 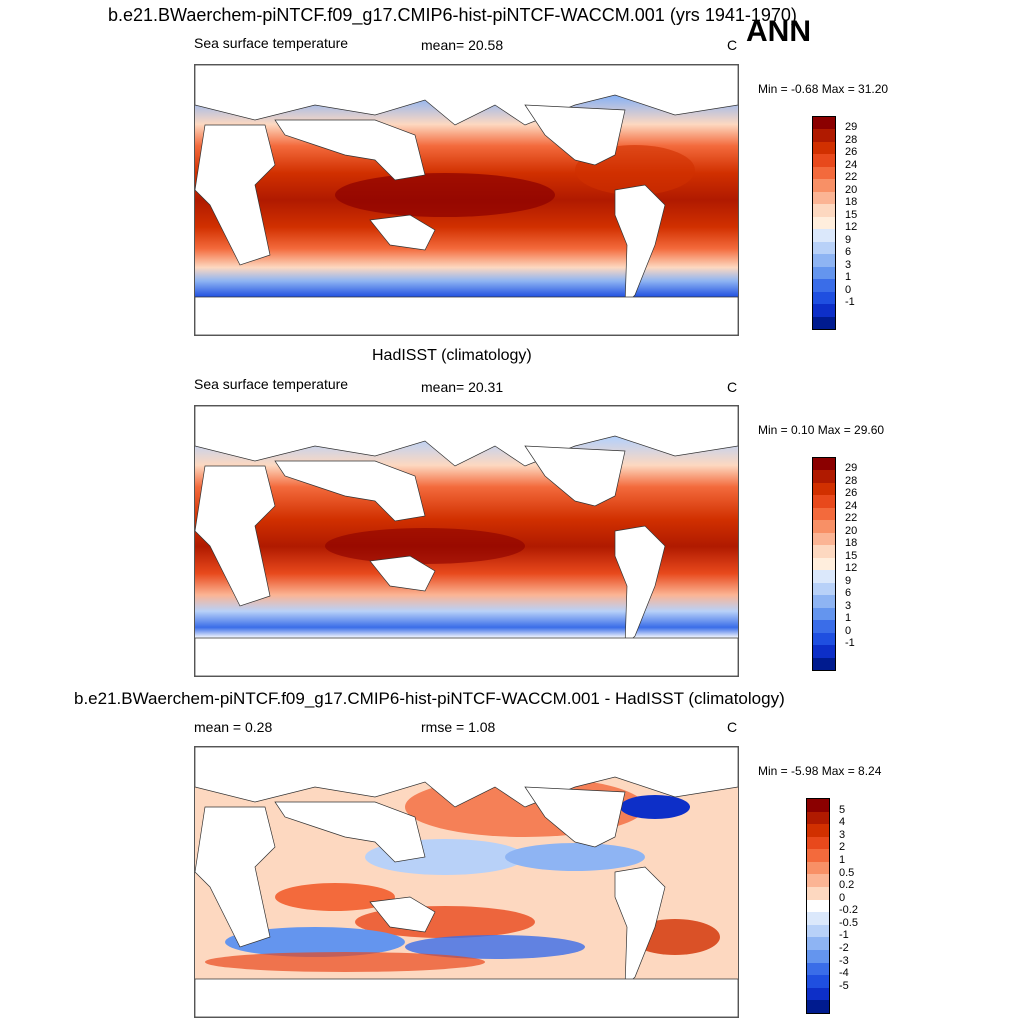 I want to click on season-label: ANN, so click(x=778, y=31).